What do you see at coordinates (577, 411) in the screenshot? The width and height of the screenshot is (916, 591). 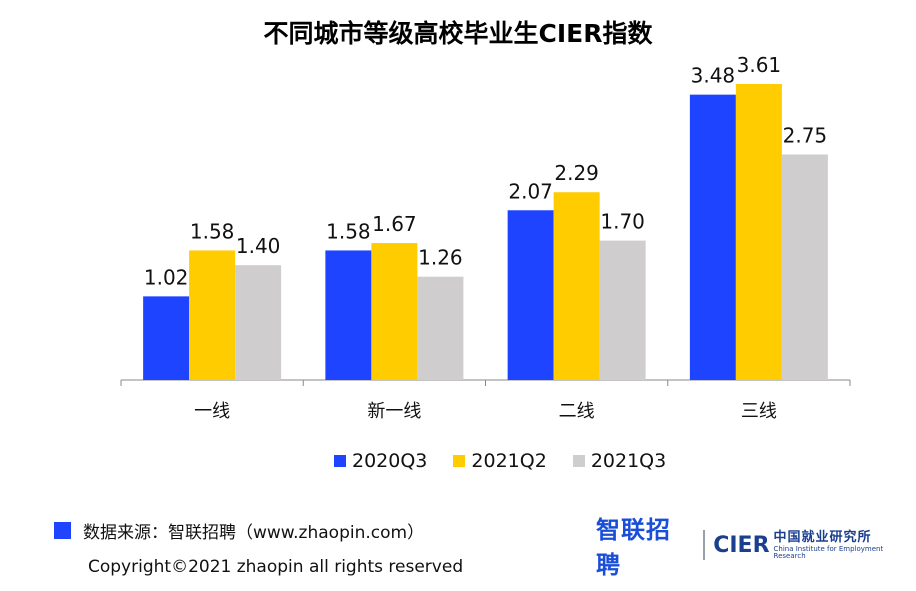 I see `category-label: 二线` at bounding box center [577, 411].